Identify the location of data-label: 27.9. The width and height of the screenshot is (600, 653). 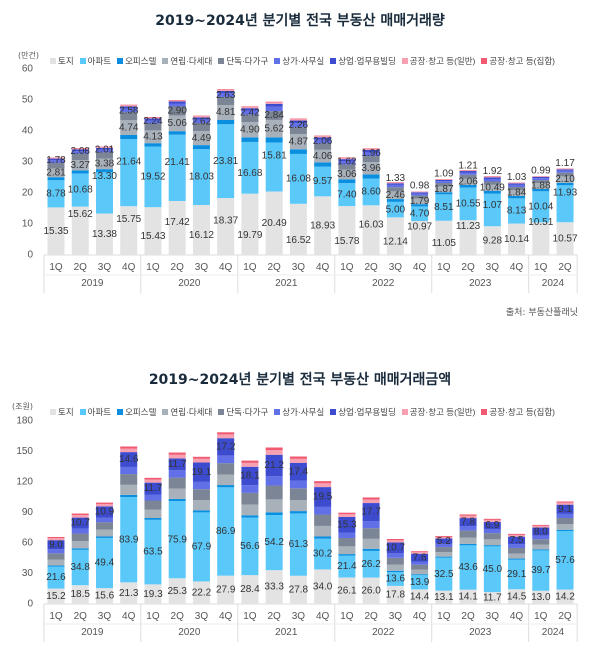
(226, 589).